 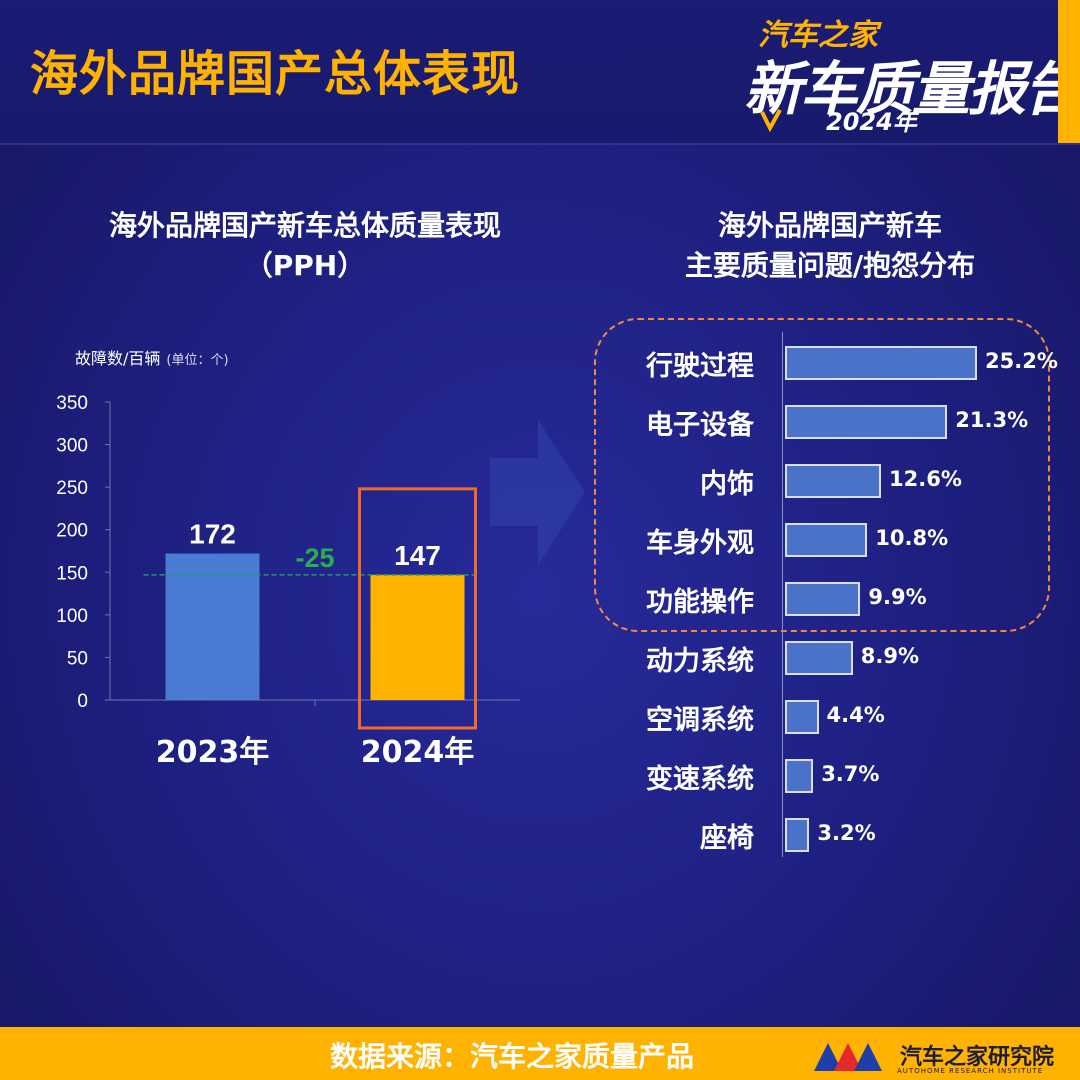 What do you see at coordinates (855, 715) in the screenshot?
I see `hbar-value-label: 4.4%` at bounding box center [855, 715].